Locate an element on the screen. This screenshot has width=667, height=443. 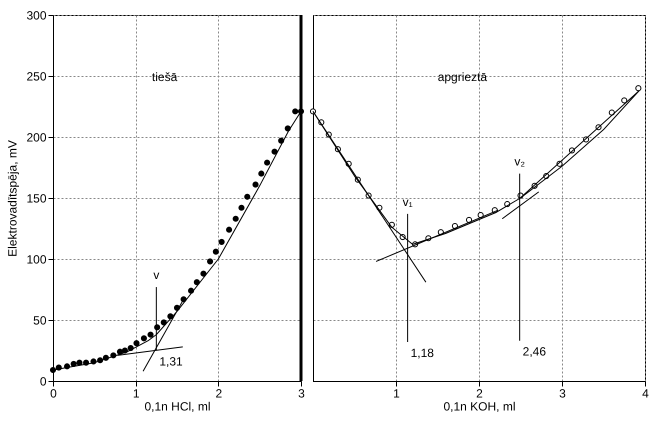
annotation: v₂ is located at coordinates (520, 161).